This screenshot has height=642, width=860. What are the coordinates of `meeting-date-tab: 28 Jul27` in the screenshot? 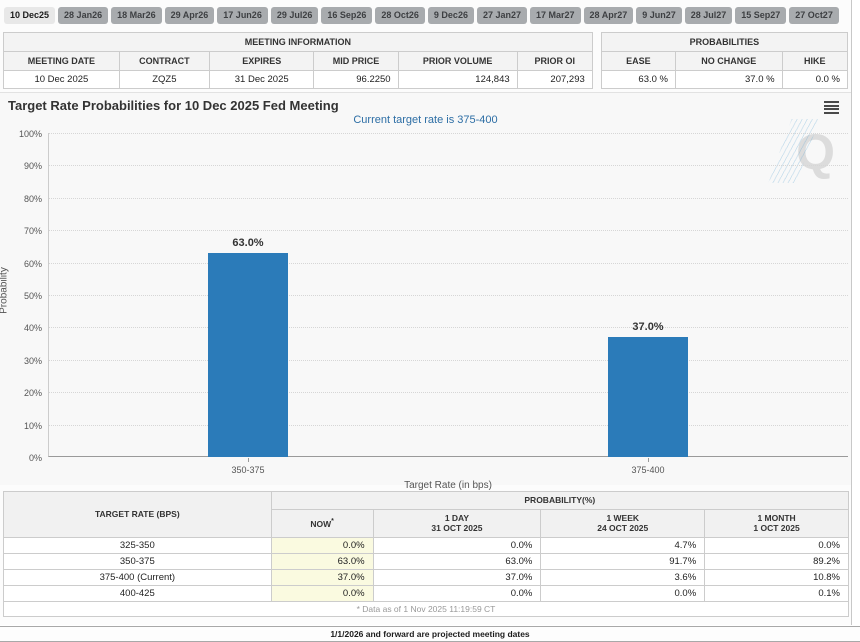 It's located at (708, 15).